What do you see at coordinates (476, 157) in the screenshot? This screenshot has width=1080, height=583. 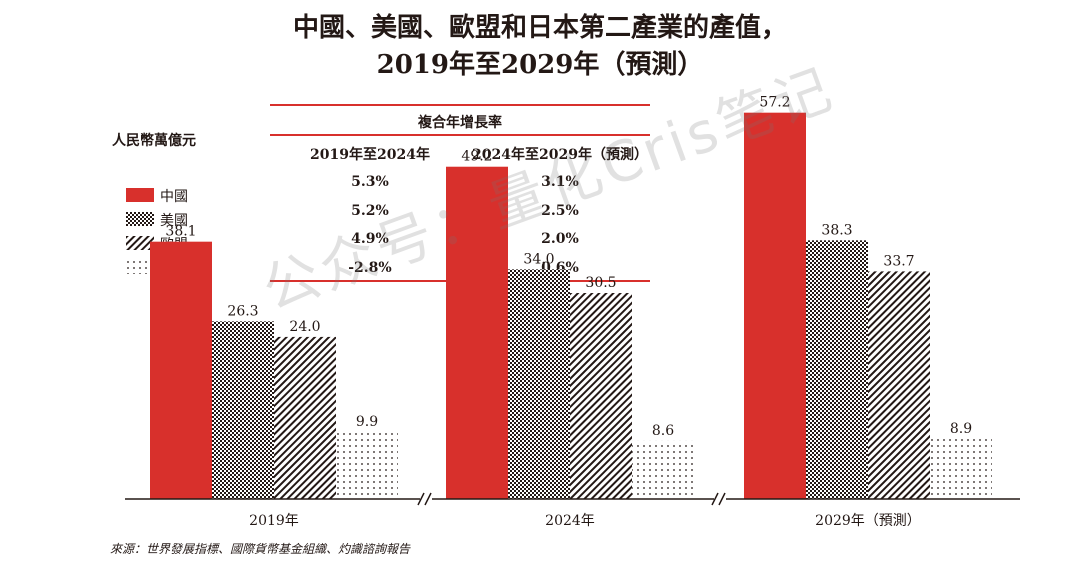 I see `value-label-china-1: 49.2` at bounding box center [476, 157].